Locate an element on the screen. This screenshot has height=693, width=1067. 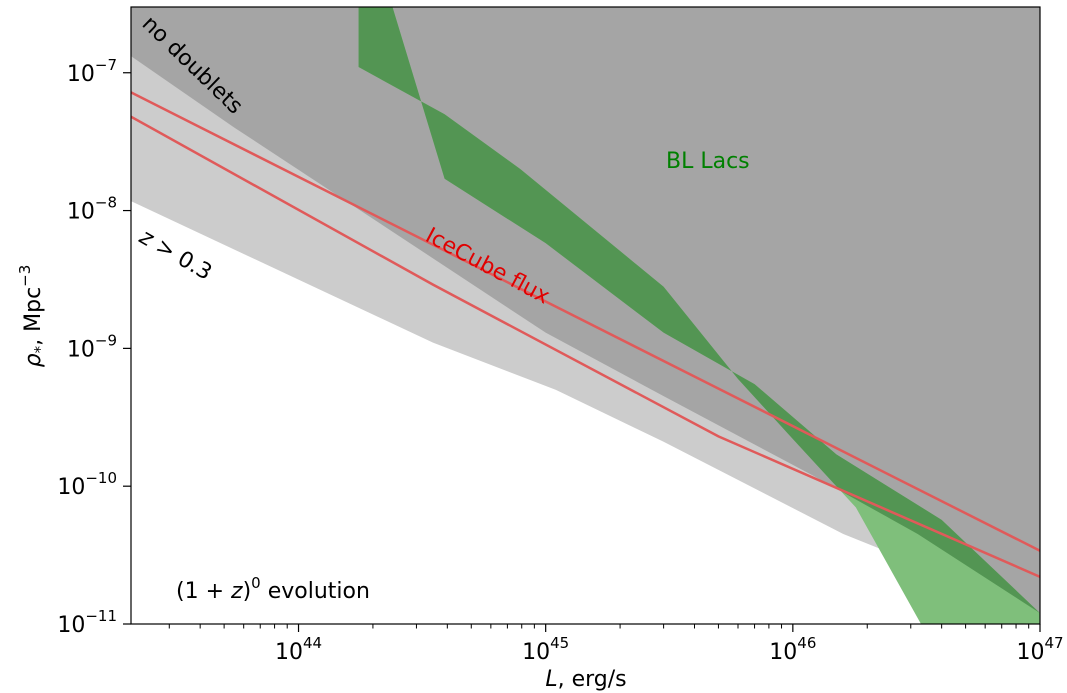
x-tick-label: 1044 is located at coordinates (298, 649).